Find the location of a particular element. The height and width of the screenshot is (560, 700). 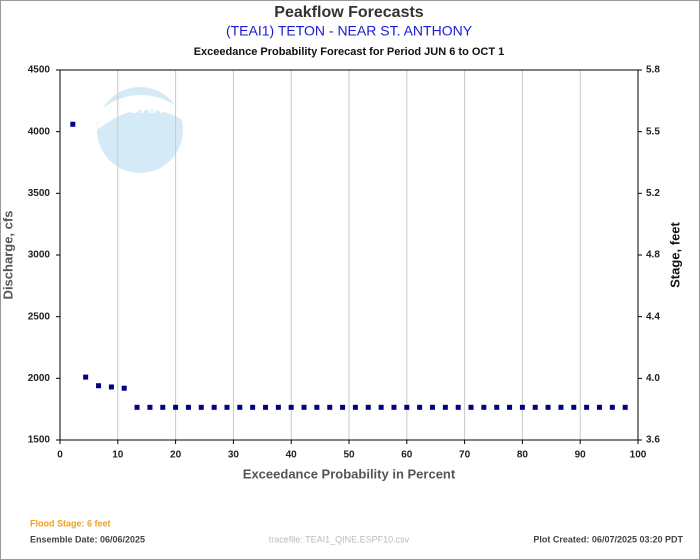

plot-created: Plot Created: 06/07/2025 03:20 PDT is located at coordinates (608, 539).